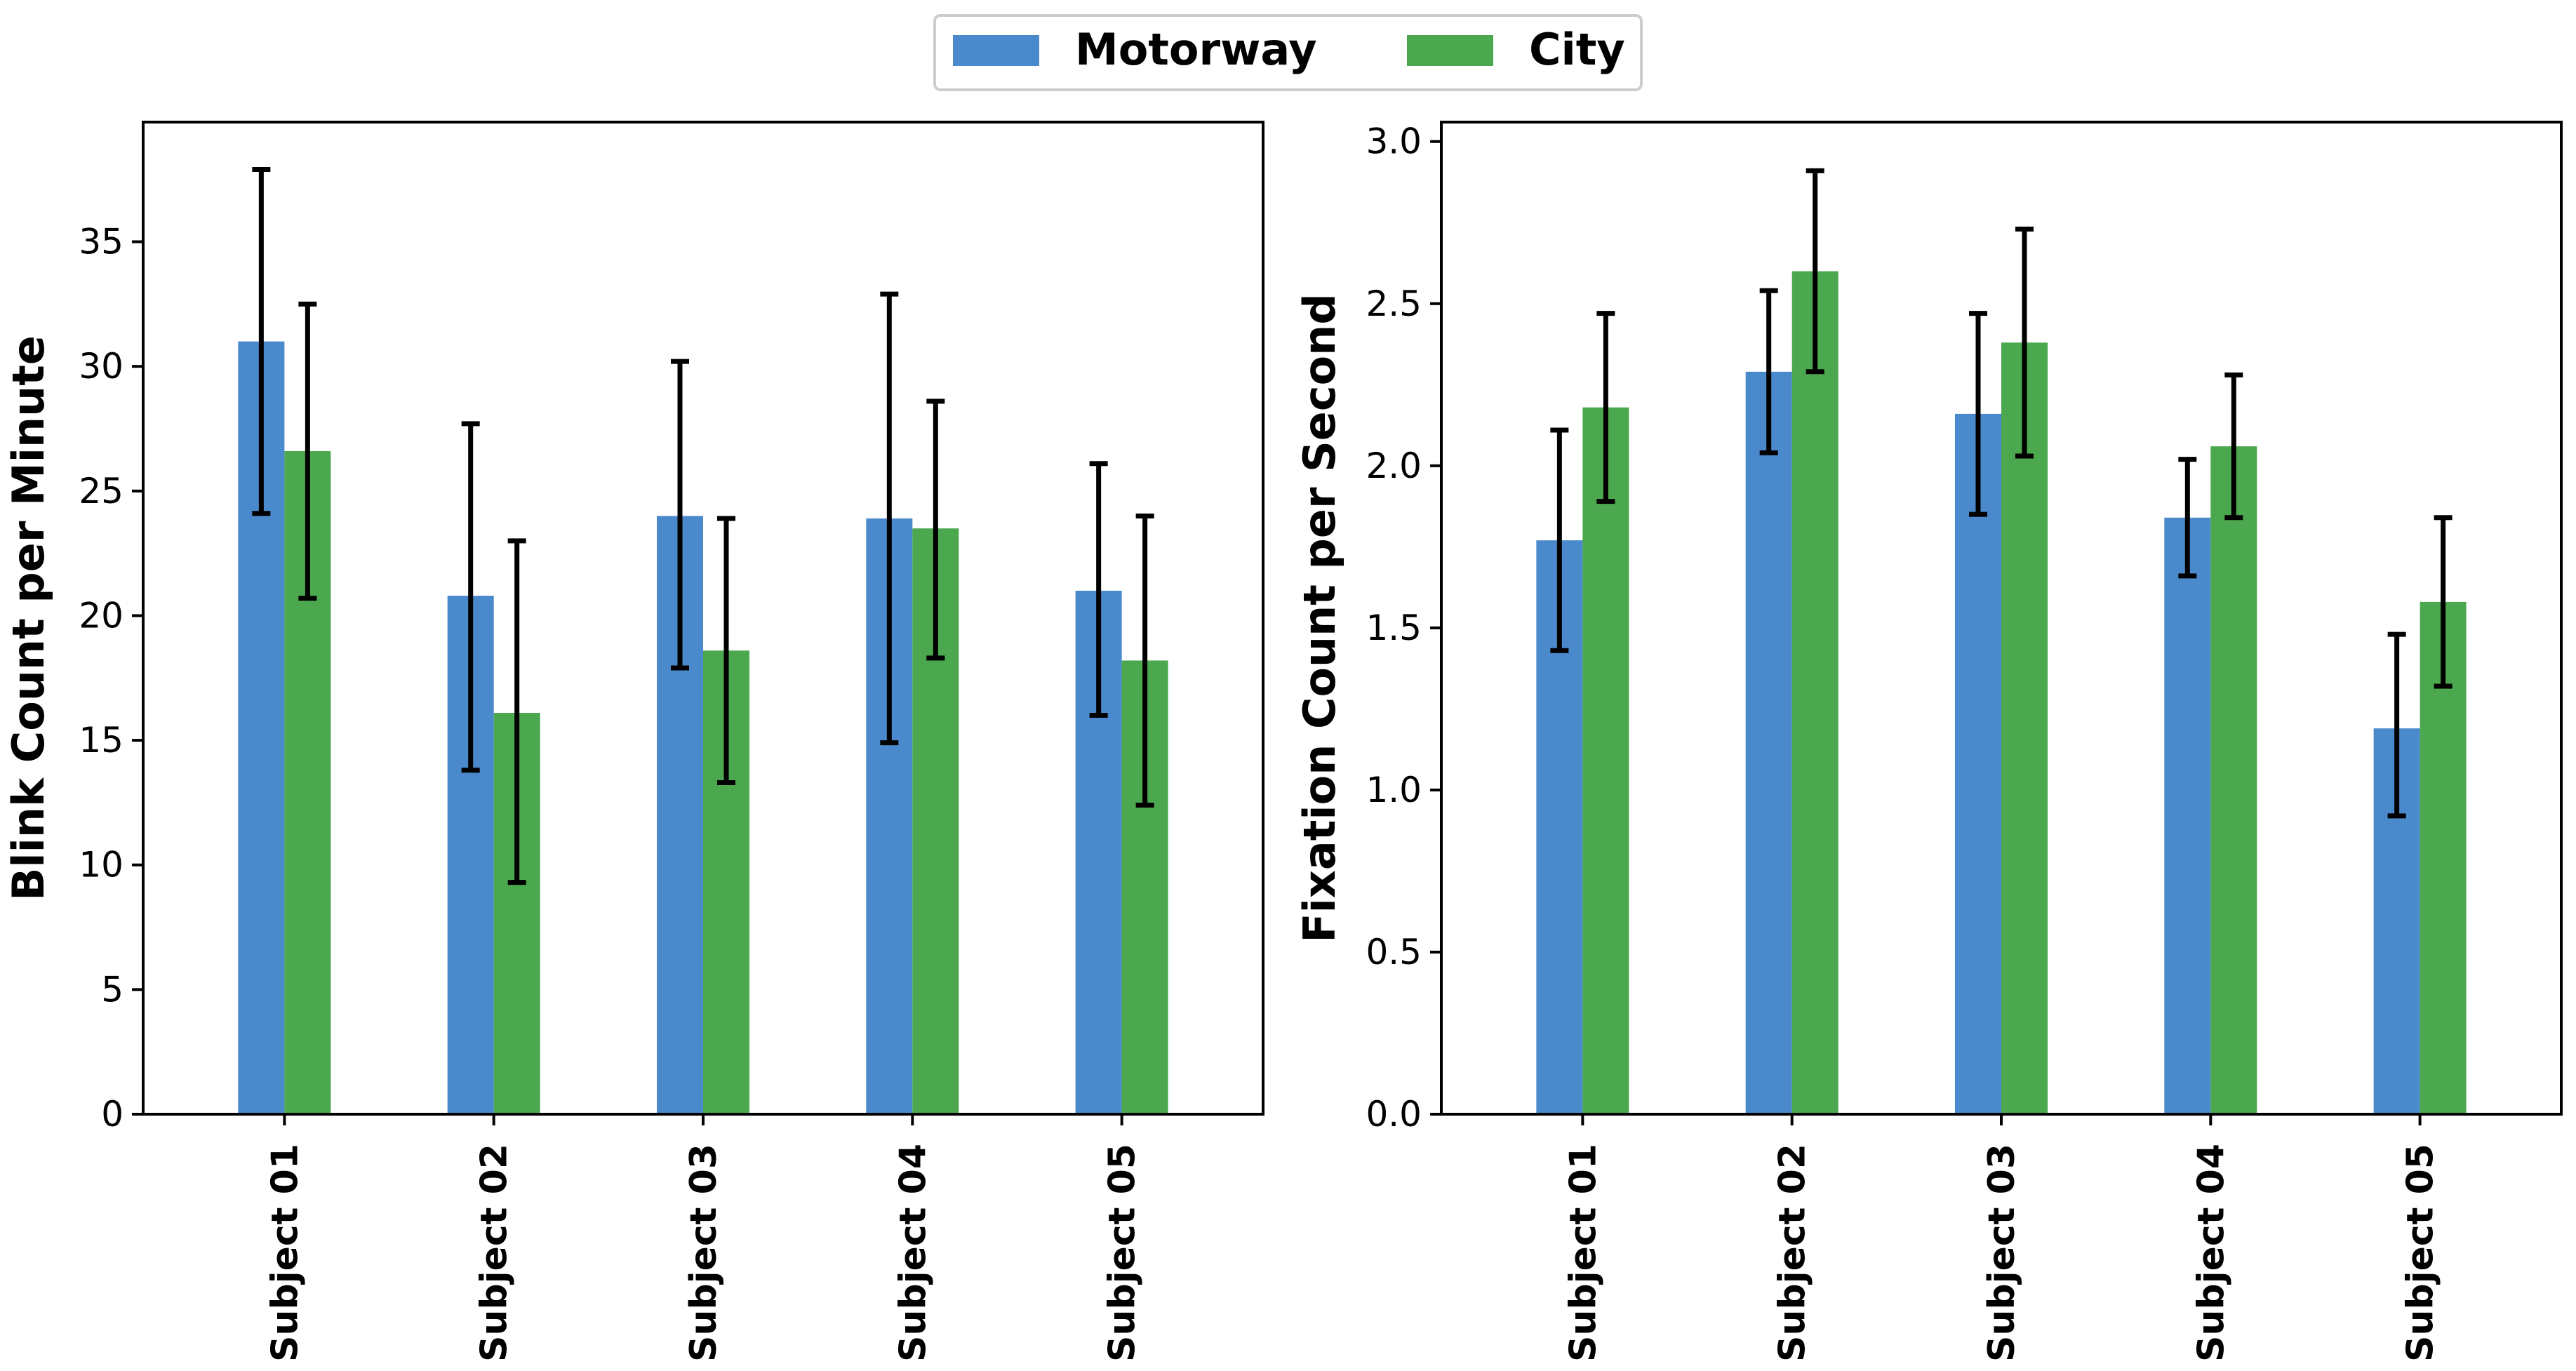 The width and height of the screenshot is (2576, 1371). I want to click on legend-frame, so click(1288, 52).